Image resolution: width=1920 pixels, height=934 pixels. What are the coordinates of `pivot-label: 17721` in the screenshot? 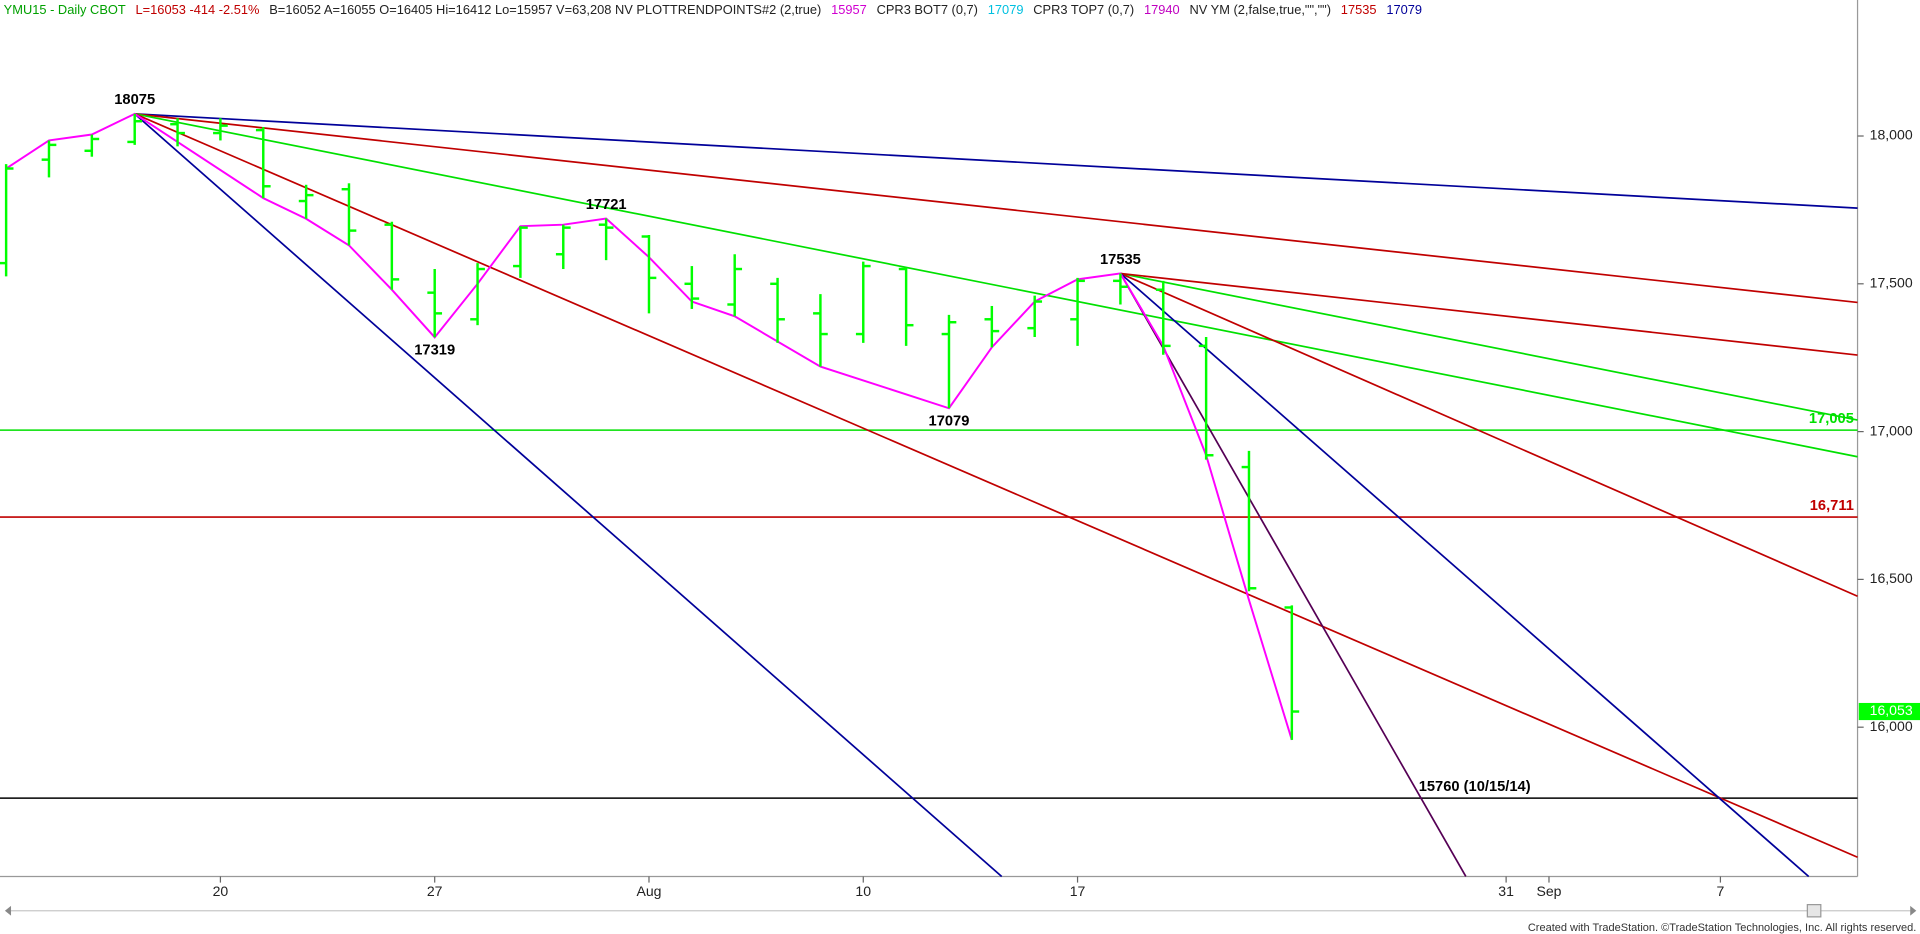 It's located at (606, 205).